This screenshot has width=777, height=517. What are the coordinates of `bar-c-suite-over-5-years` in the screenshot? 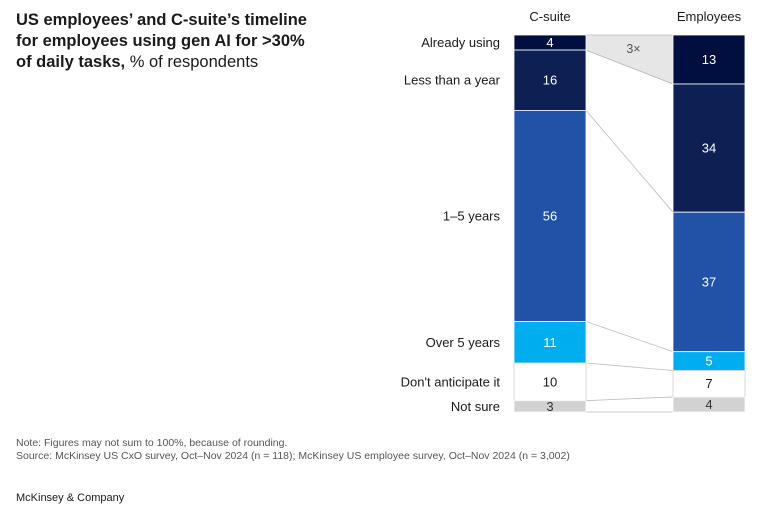 It's located at (550, 342).